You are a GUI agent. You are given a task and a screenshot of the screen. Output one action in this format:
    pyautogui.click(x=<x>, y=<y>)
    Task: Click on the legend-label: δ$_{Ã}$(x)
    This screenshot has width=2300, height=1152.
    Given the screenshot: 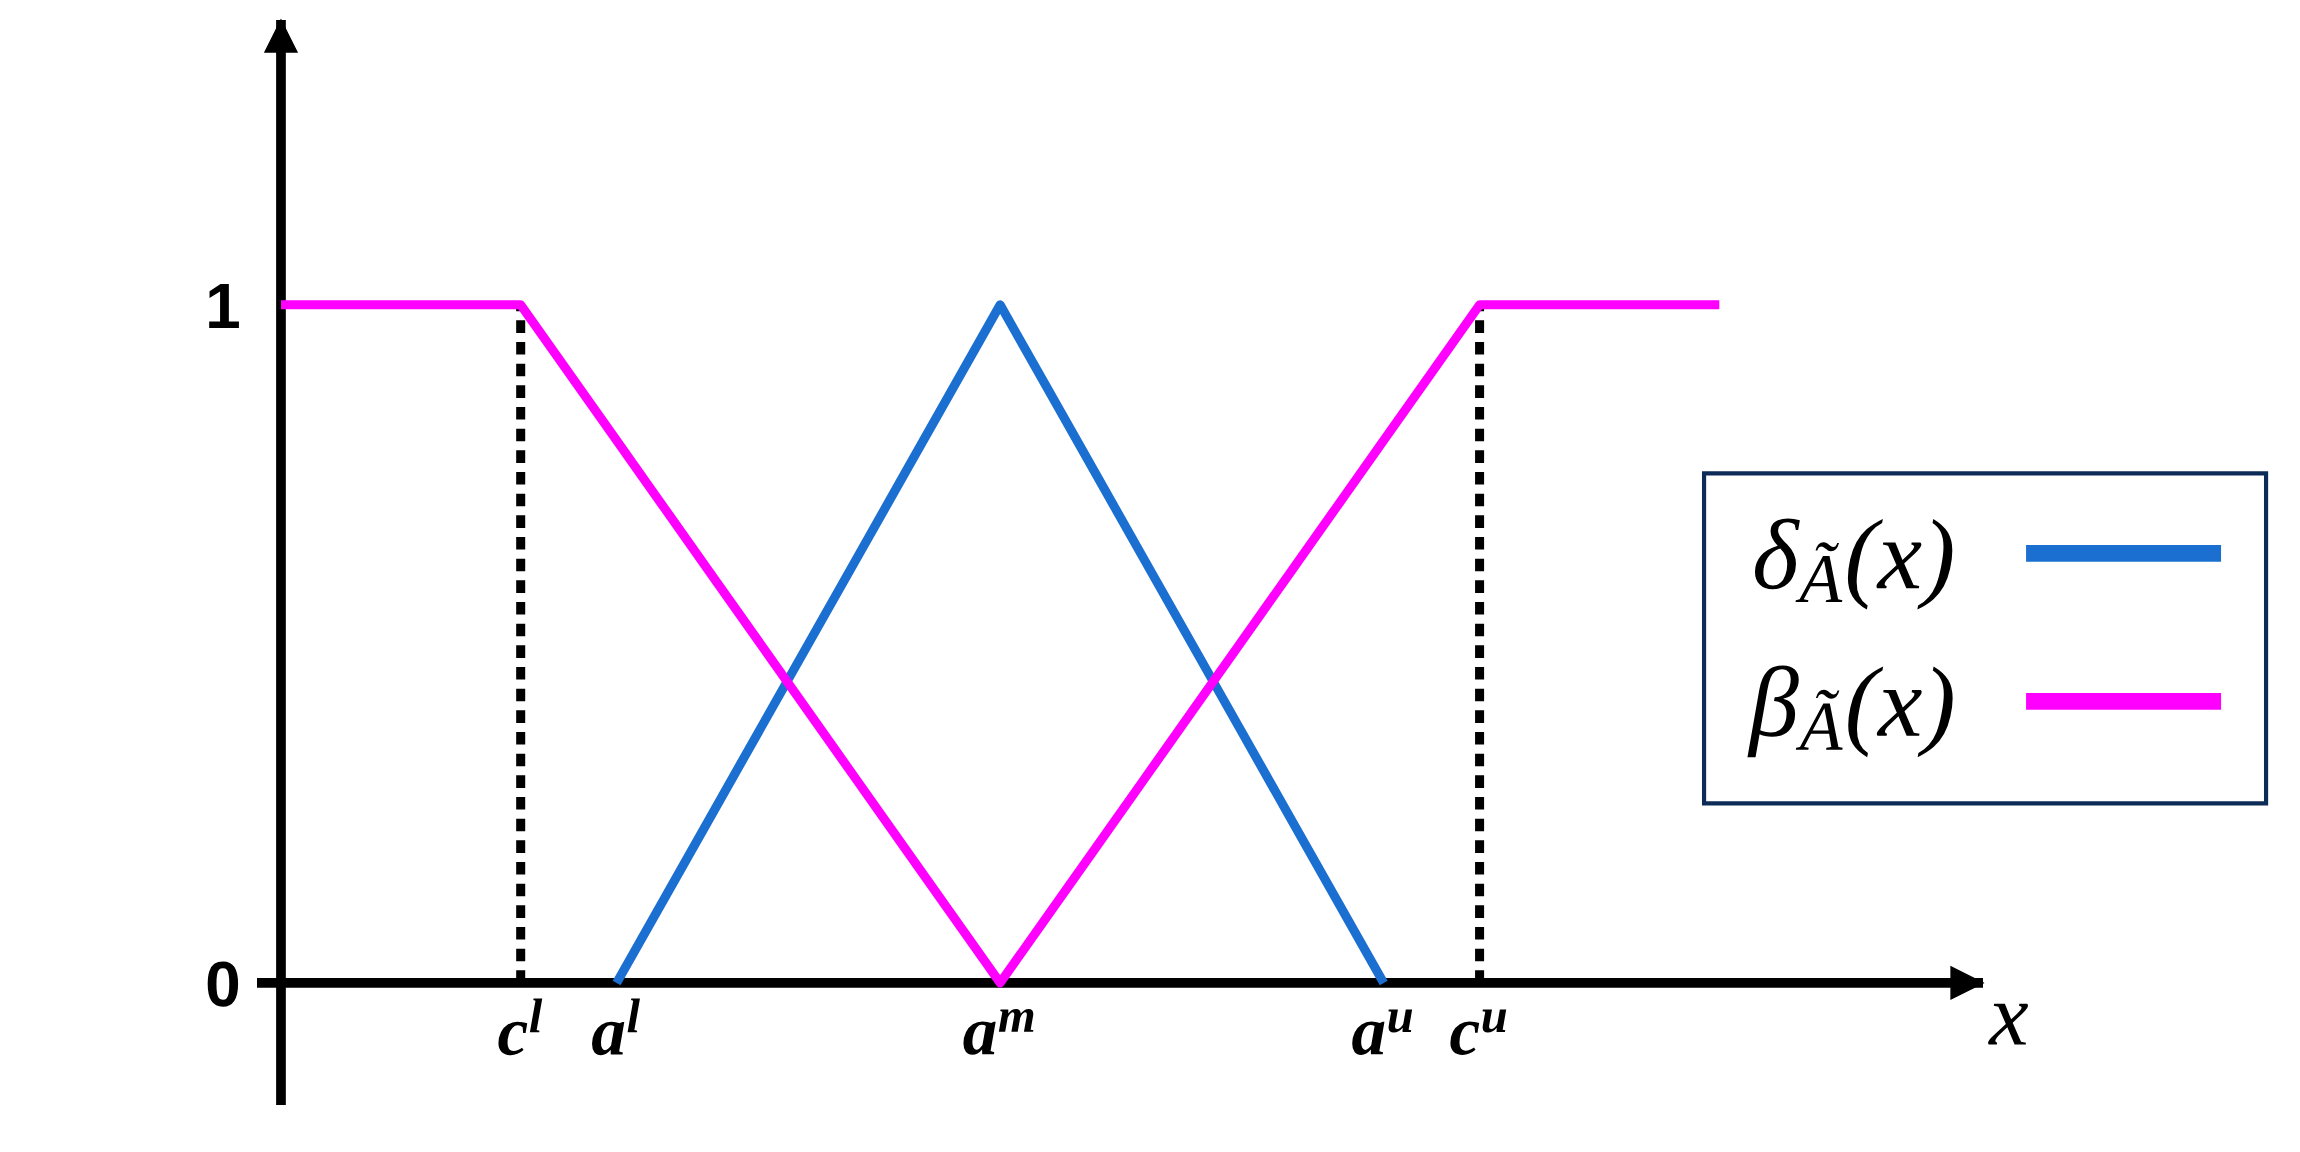 What is the action you would take?
    pyautogui.click(x=1854, y=564)
    